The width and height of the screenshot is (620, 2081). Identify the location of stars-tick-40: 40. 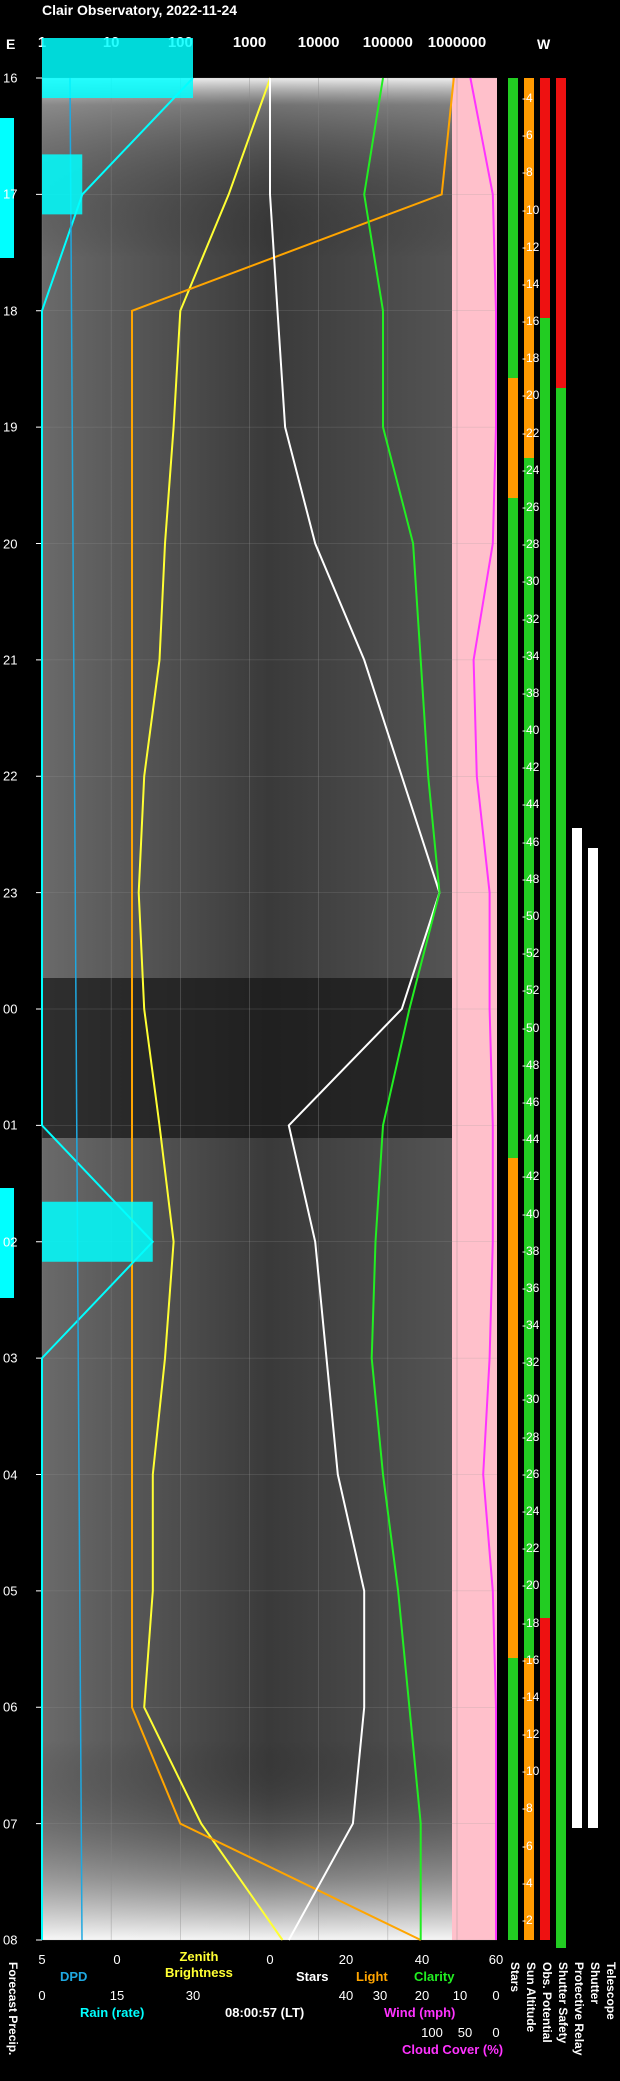
(422, 1959).